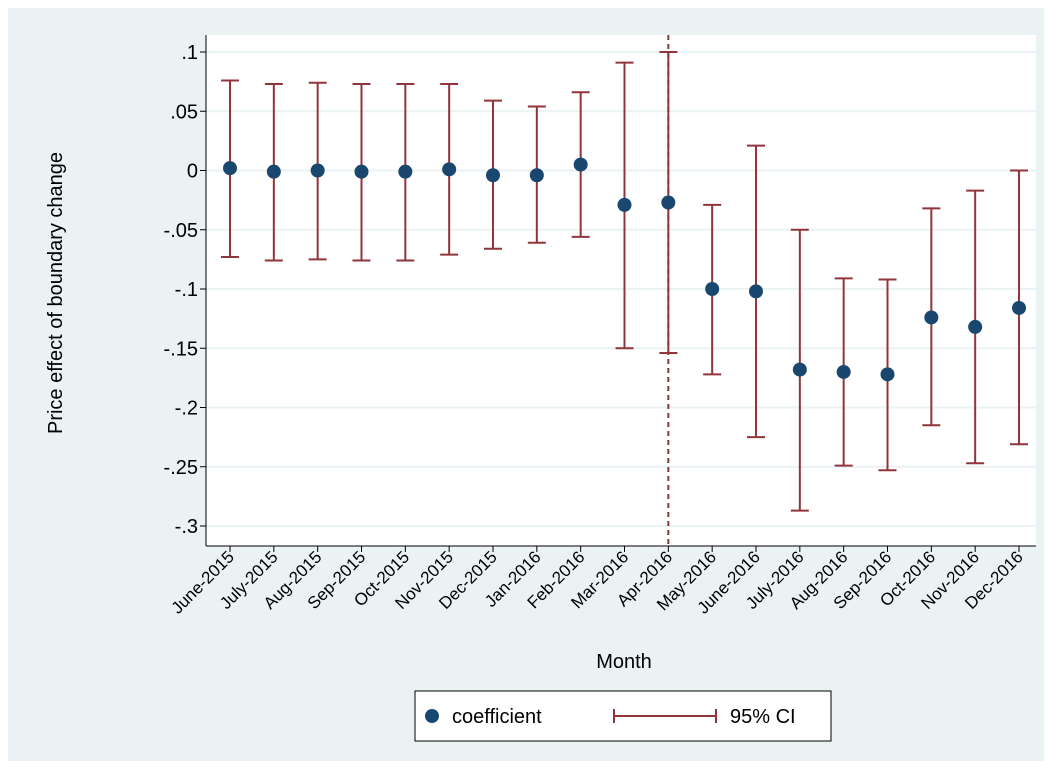 The width and height of the screenshot is (1052, 774). I want to click on y-tick-label: -.15, so click(181, 349).